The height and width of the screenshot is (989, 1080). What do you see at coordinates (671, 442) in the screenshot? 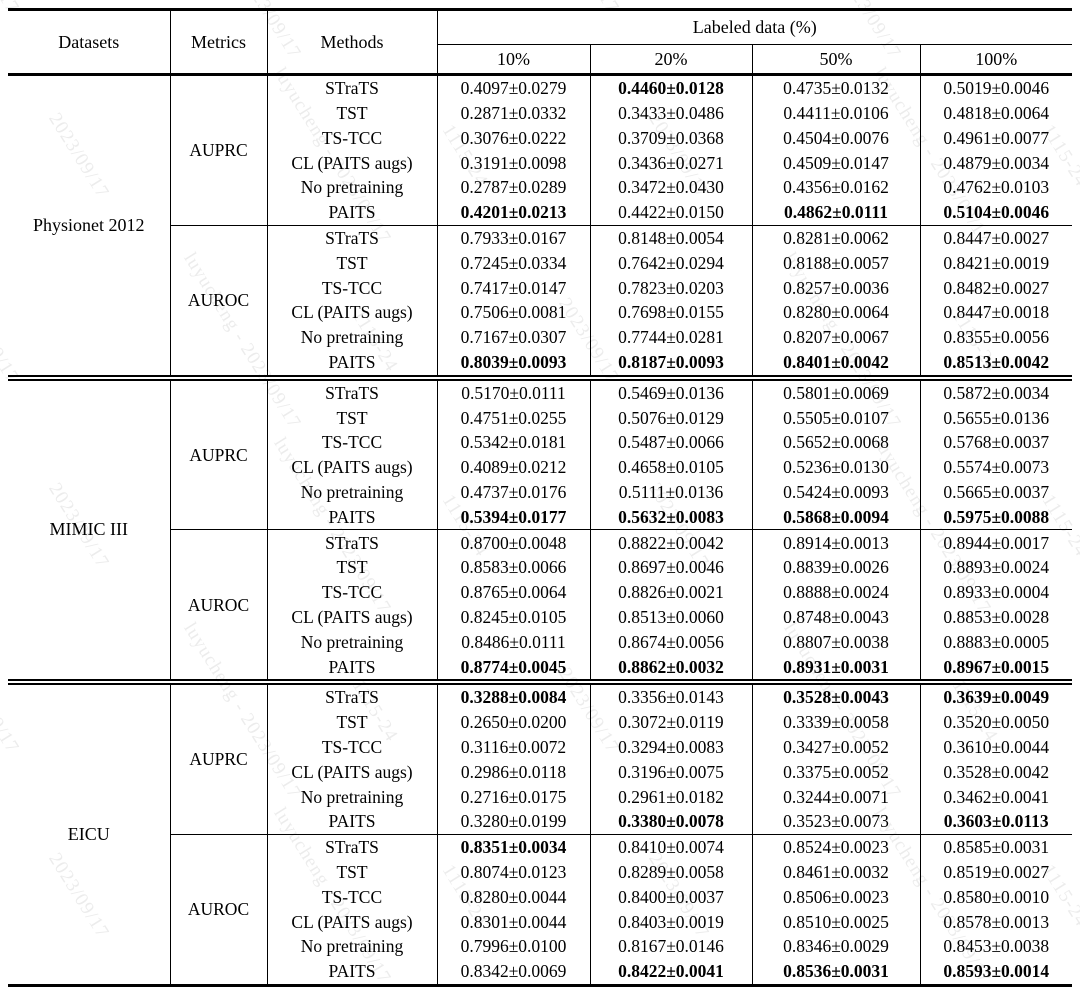
I see `value-cell: 0.5487±0.0066` at bounding box center [671, 442].